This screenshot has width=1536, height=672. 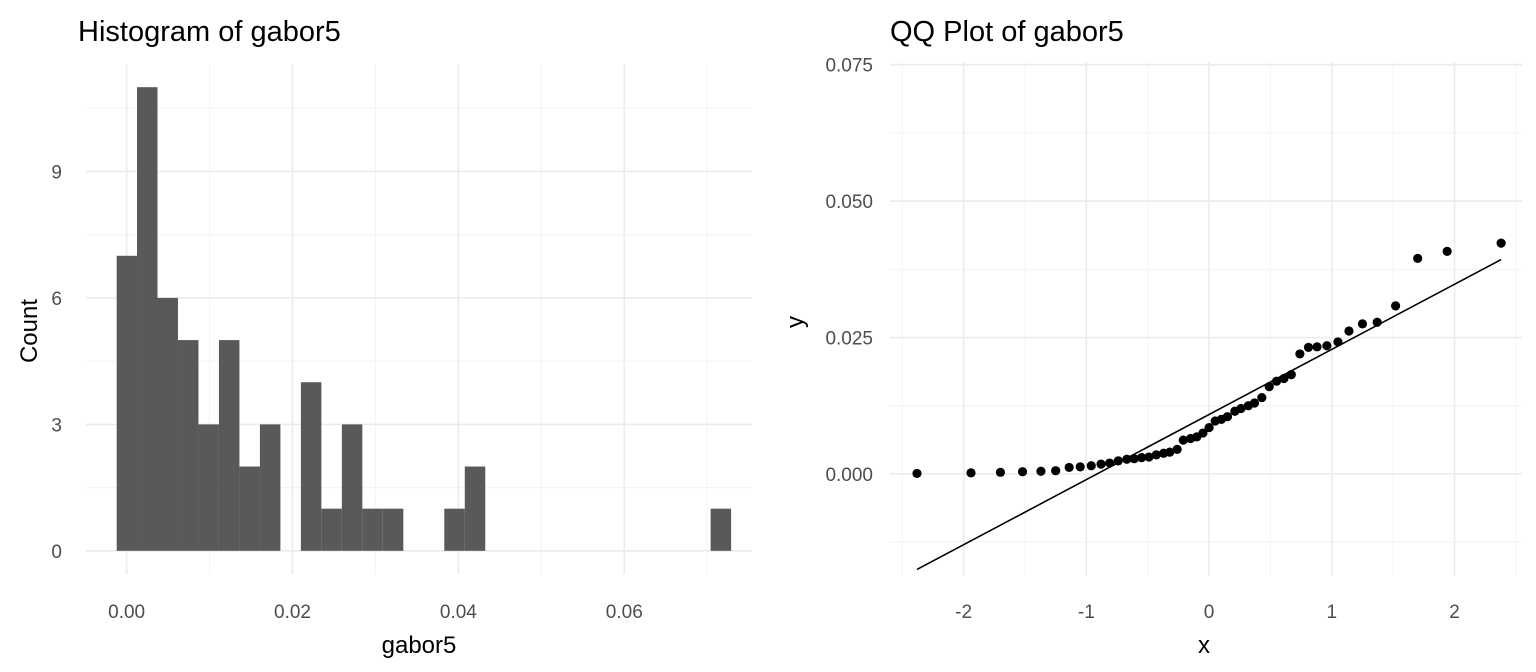 I want to click on x-tick-label: -1, so click(x=1086, y=612).